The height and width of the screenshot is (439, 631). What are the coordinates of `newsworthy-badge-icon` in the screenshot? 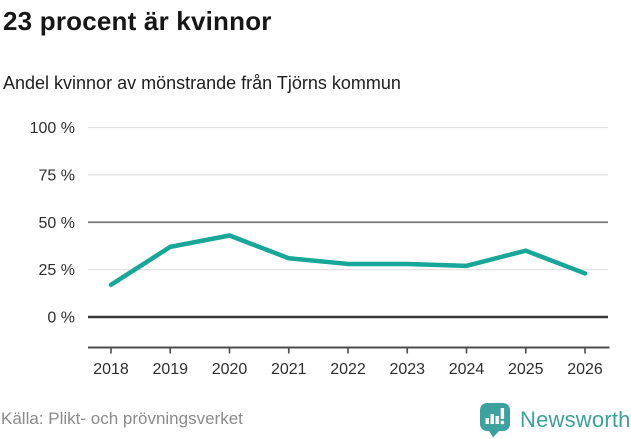 It's located at (495, 420).